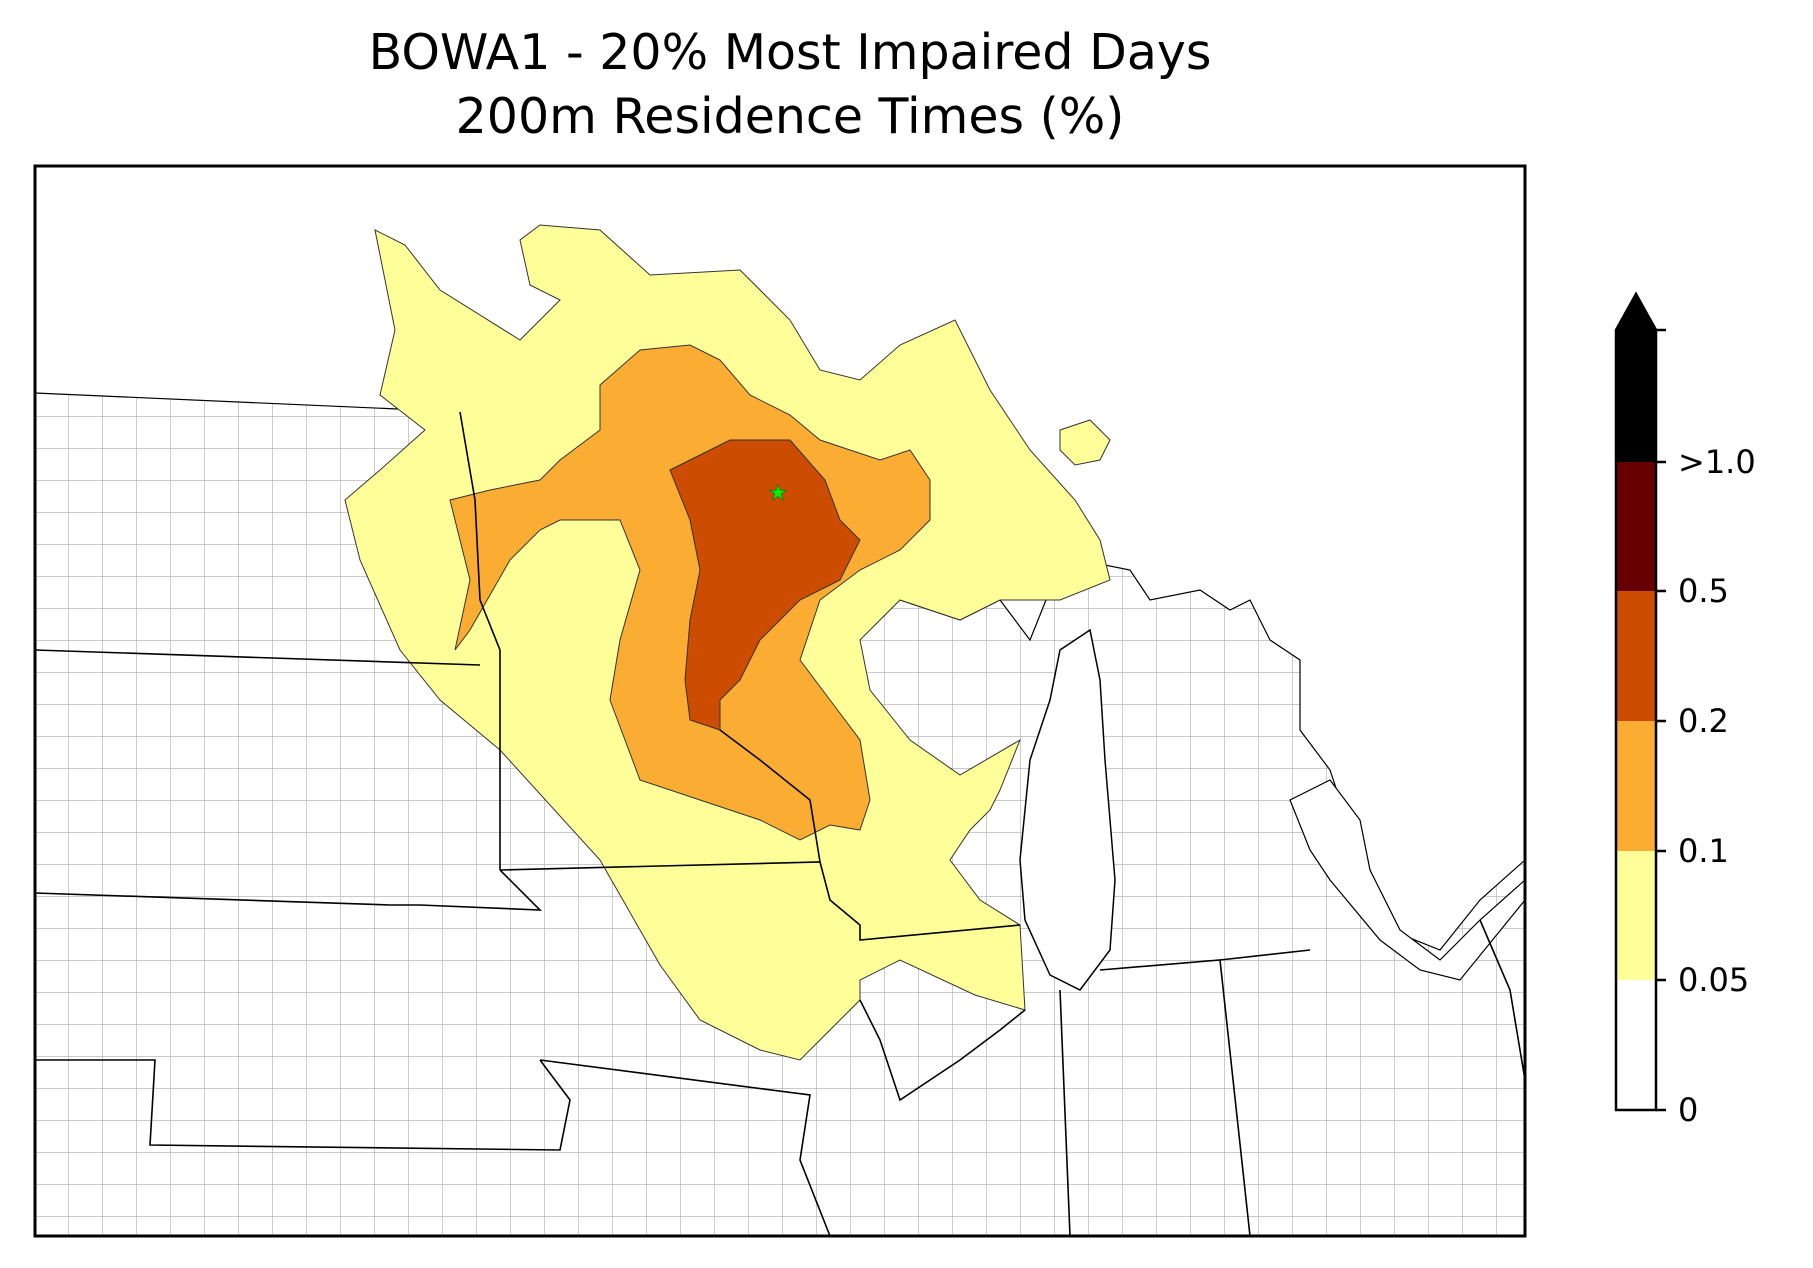 This screenshot has width=1813, height=1268. What do you see at coordinates (1714, 980) in the screenshot?
I see `colorbar-label-0.05: 0.05` at bounding box center [1714, 980].